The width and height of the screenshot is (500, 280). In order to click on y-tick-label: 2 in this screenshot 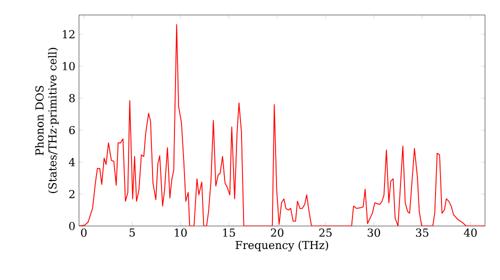, I will do `click(71, 194)`.